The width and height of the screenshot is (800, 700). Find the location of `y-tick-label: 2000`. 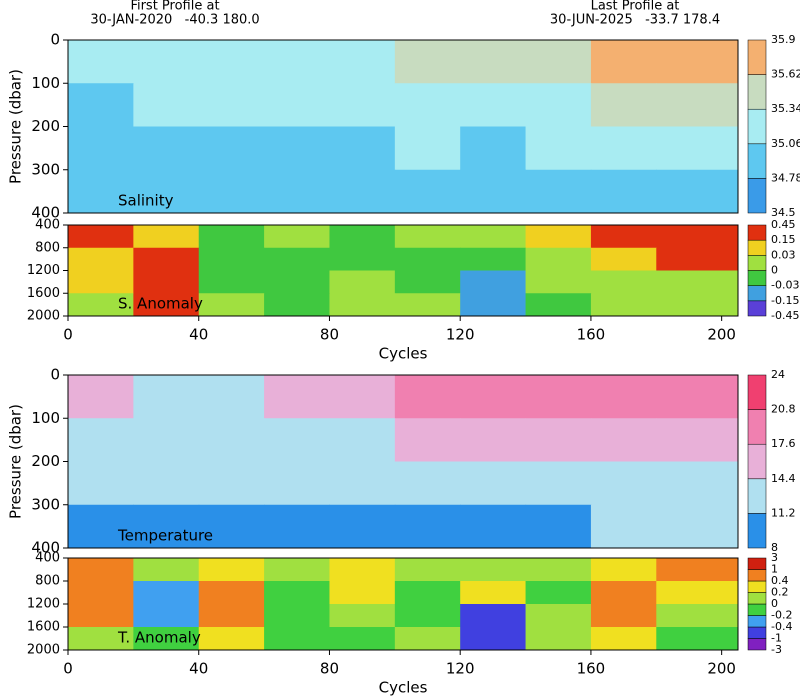

y-tick-label: 2000 is located at coordinates (43, 316).